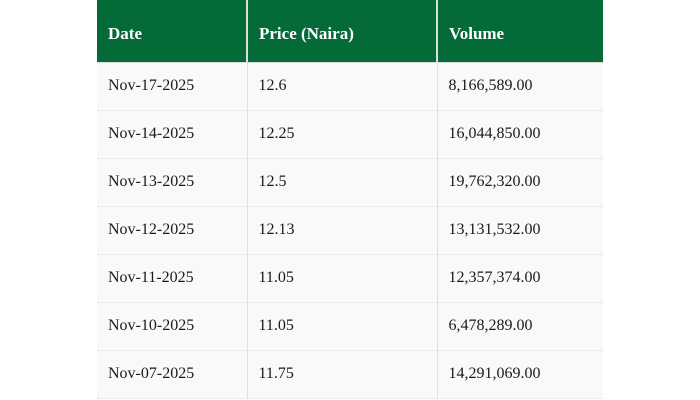  Describe the element at coordinates (341, 134) in the screenshot. I see `price-cell: 12.25` at that location.